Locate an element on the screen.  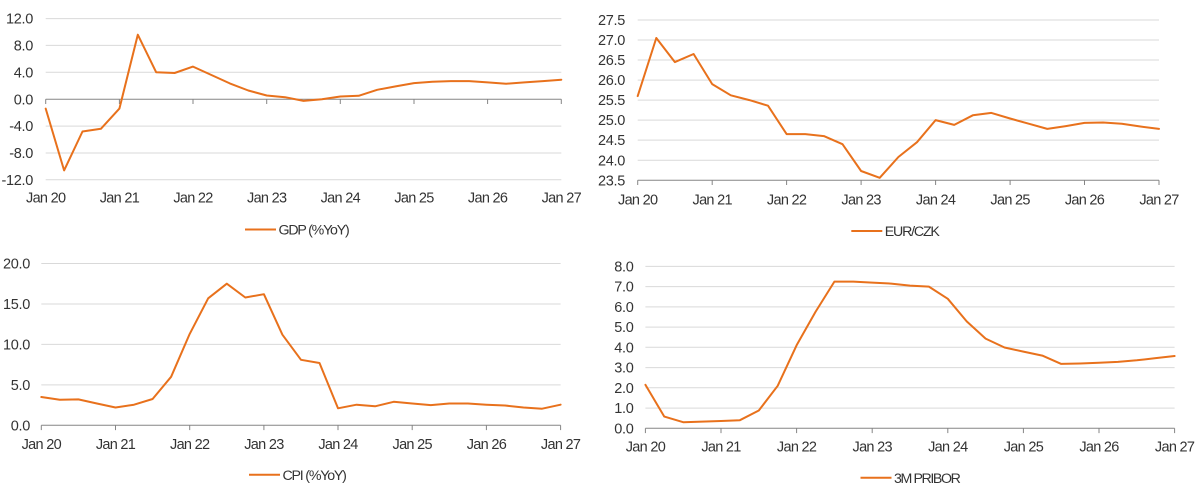
svg-text: 27.5 is located at coordinates (611, 21).